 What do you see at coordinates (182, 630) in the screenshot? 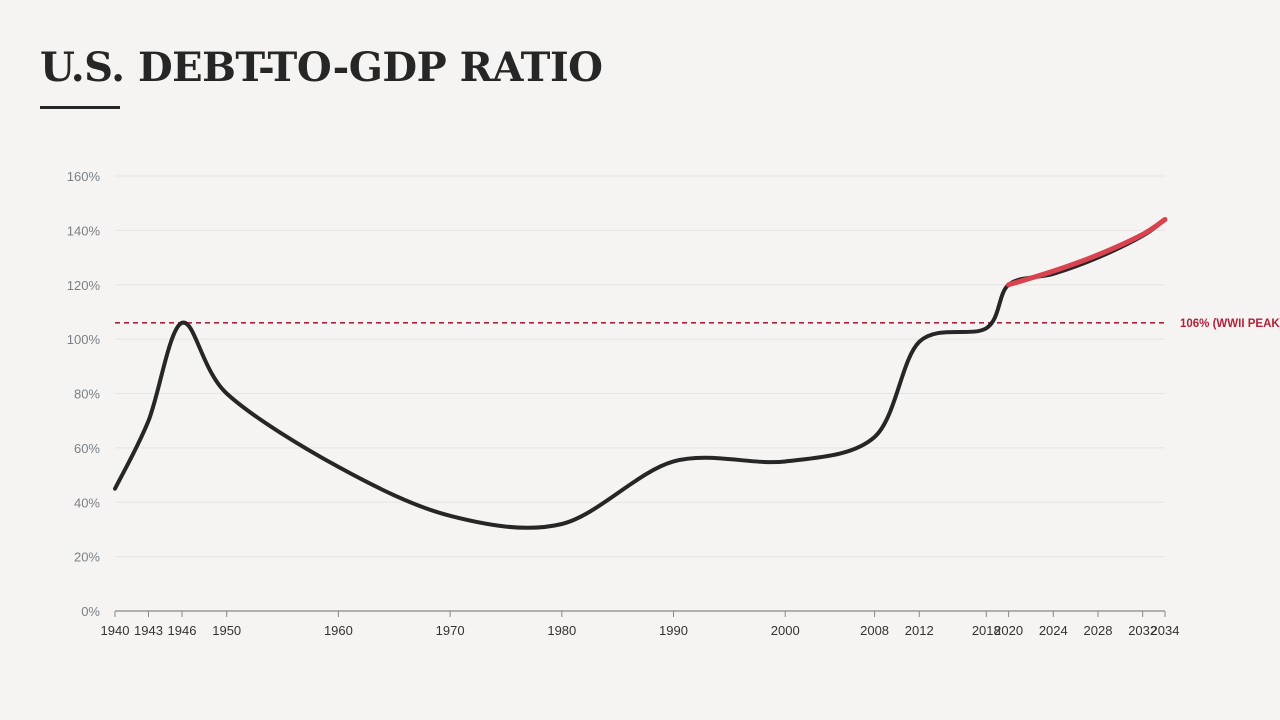
I see `x-tick-label: 1946` at bounding box center [182, 630].